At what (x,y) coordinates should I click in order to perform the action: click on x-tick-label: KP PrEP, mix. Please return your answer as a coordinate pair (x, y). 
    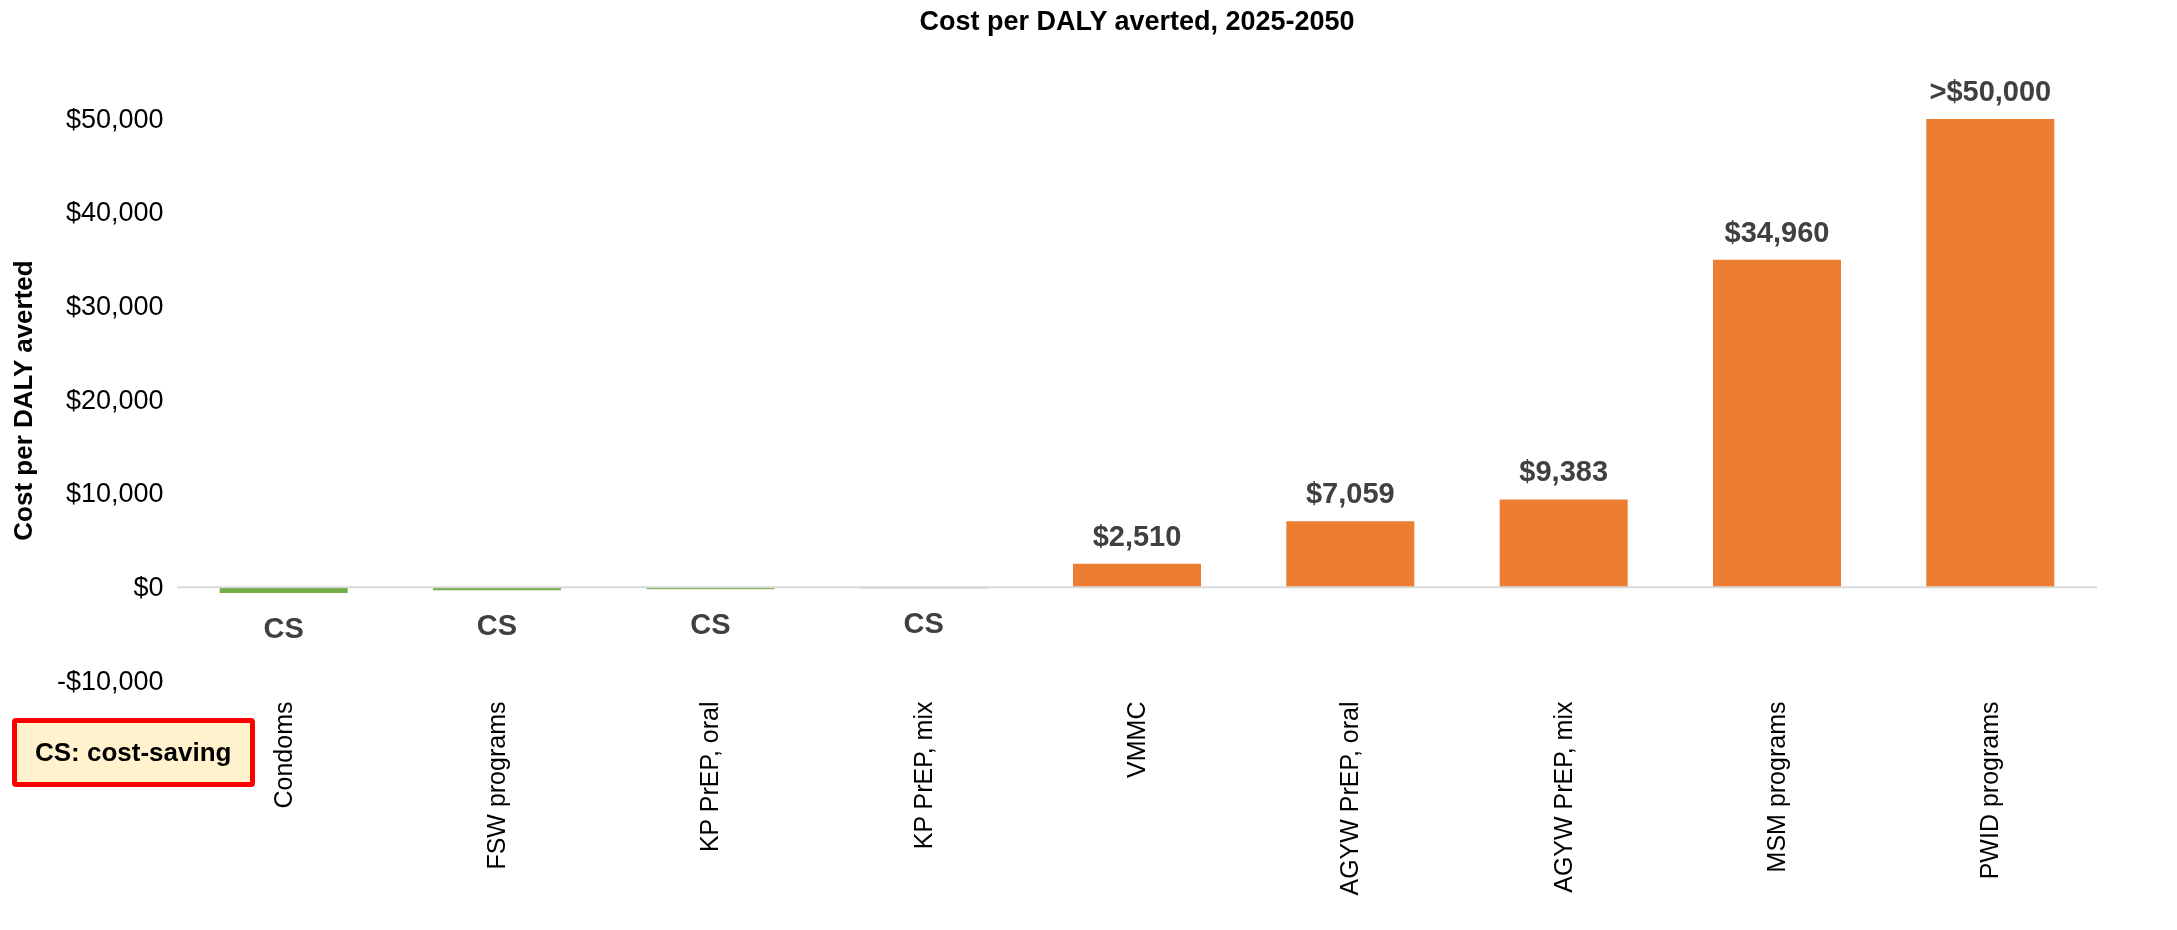
    Looking at the image, I should click on (922, 775).